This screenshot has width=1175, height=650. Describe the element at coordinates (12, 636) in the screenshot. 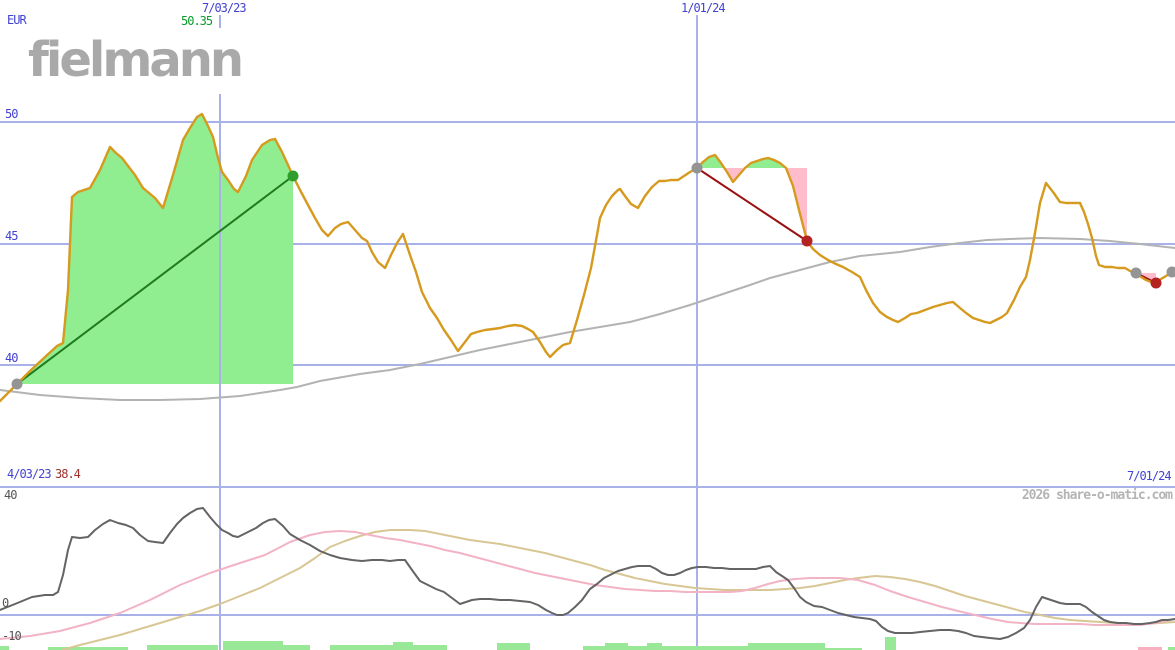

I see `lower-axis-label-m10: -10` at that location.